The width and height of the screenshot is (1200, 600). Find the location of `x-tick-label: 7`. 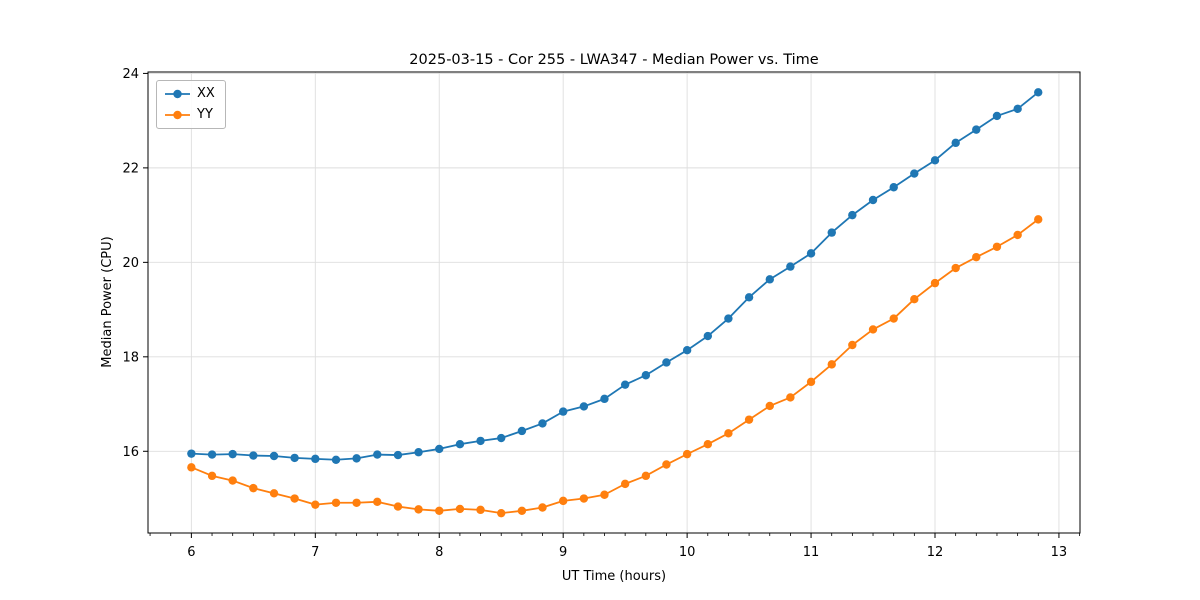

x-tick-label: 7 is located at coordinates (315, 552).